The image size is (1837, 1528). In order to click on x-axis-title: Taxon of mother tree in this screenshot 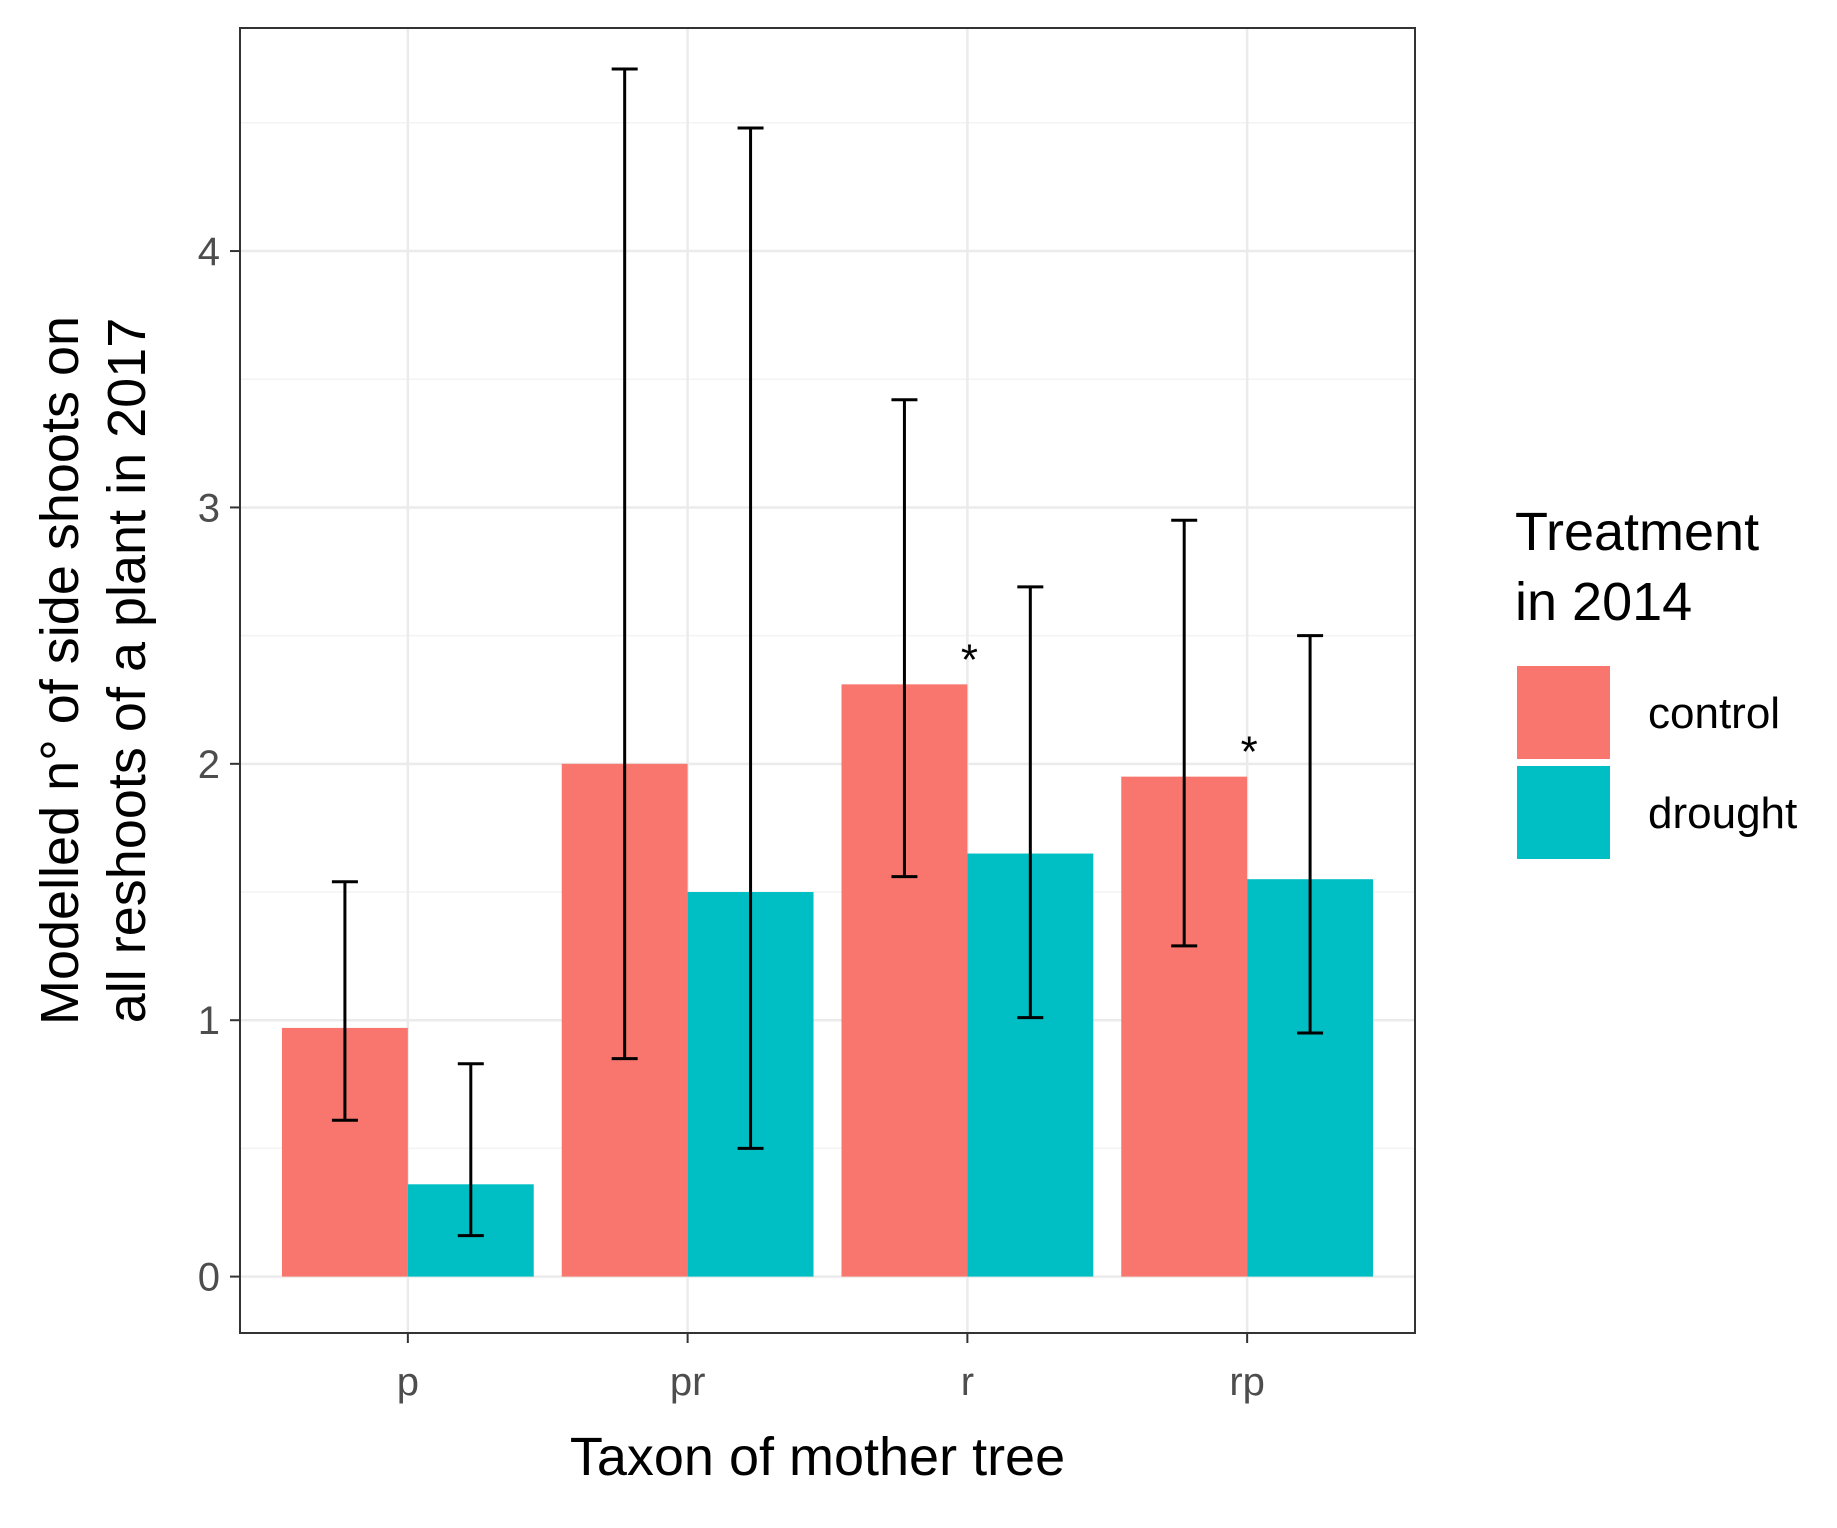, I will do `click(817, 1457)`.